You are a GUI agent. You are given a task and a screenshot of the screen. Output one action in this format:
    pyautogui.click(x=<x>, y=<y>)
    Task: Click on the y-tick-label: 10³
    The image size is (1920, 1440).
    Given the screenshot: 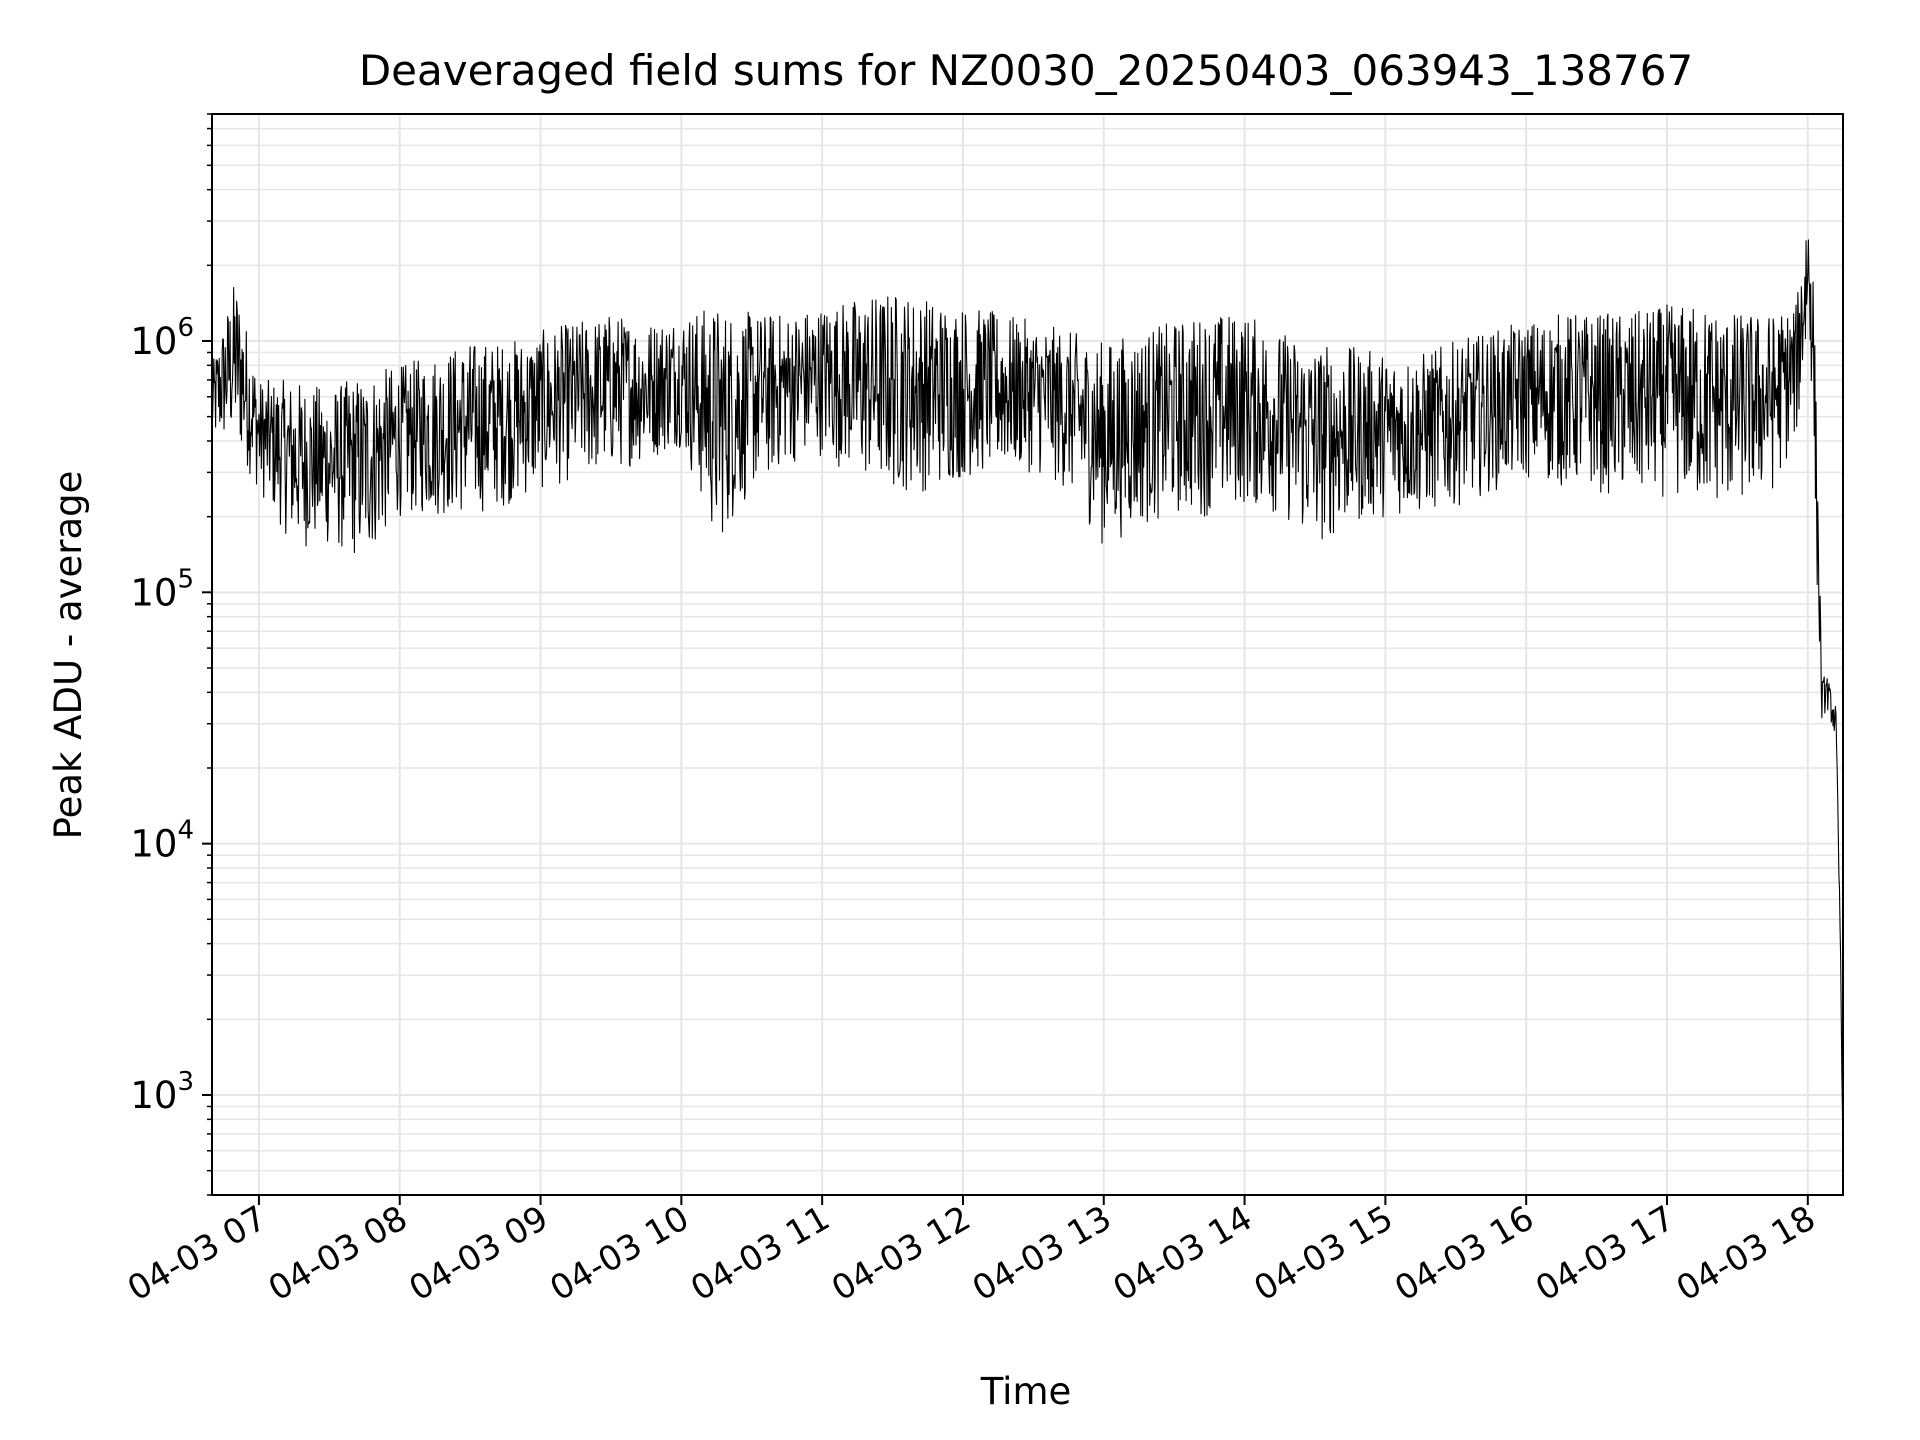 What is the action you would take?
    pyautogui.click(x=162, y=1092)
    